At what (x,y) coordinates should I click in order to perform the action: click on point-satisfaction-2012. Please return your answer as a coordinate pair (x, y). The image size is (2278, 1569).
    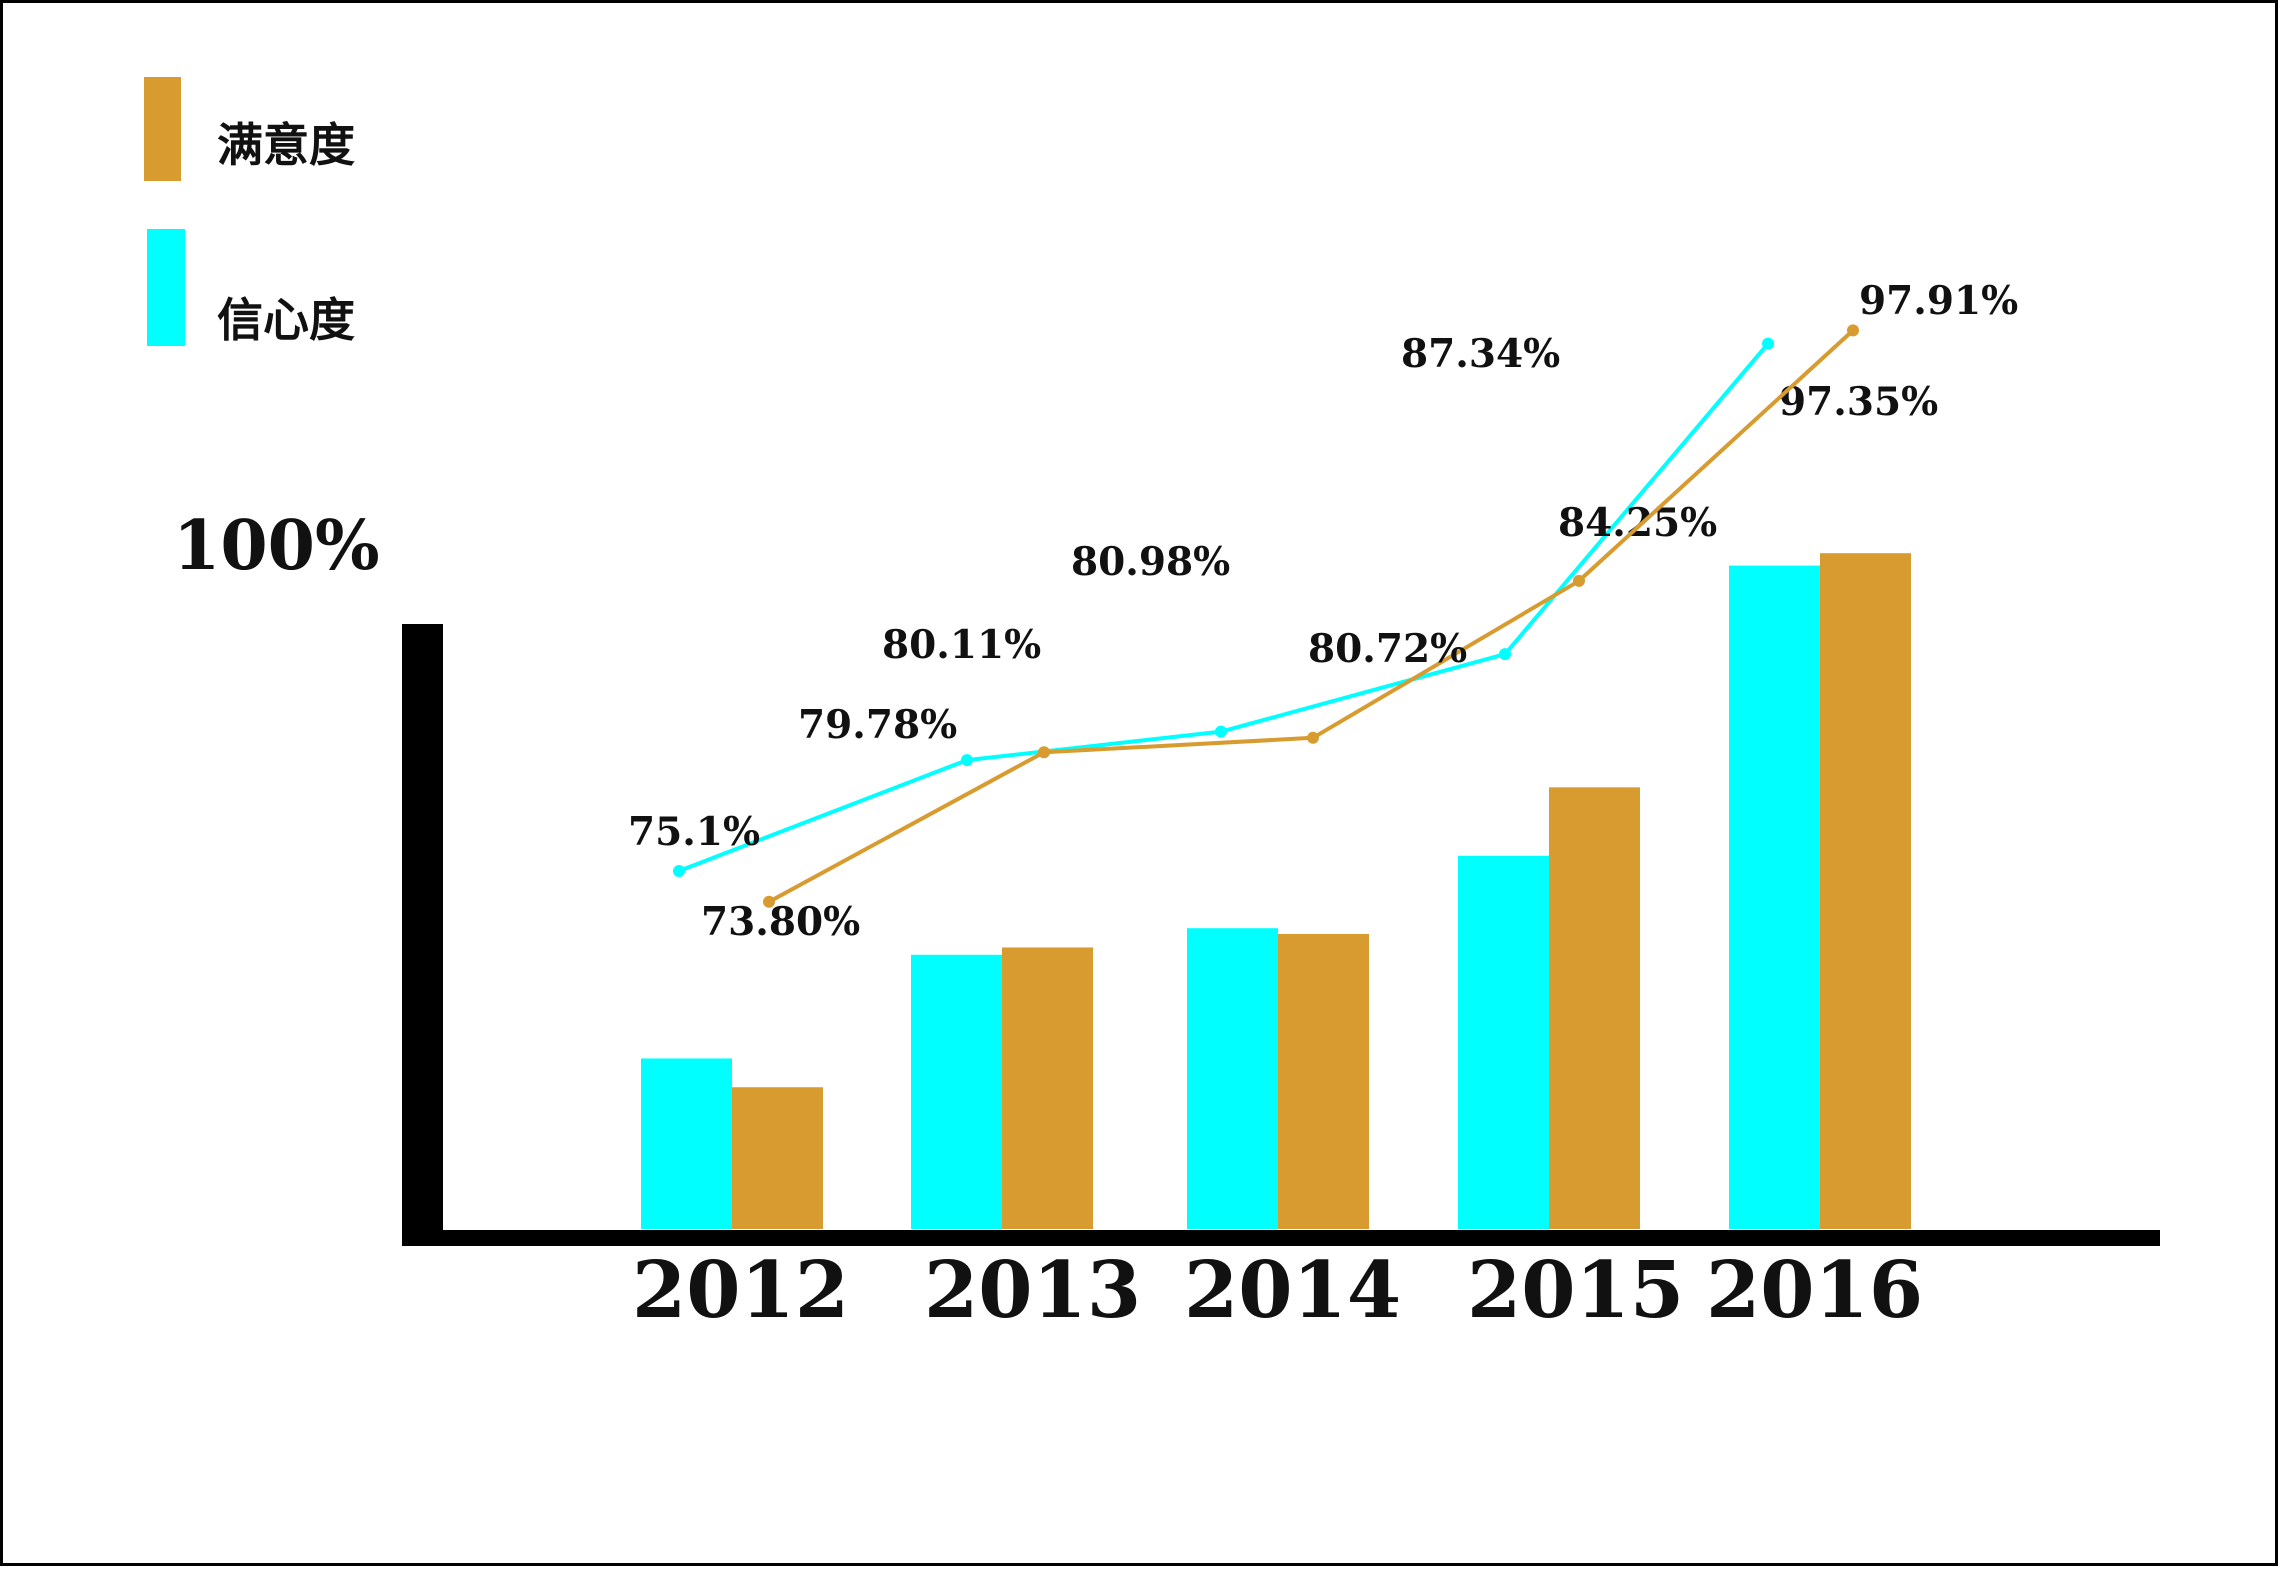
    Looking at the image, I should click on (769, 901).